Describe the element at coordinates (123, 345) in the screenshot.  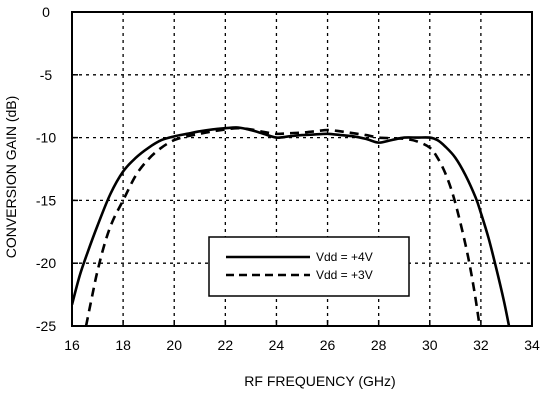
I see `x-tick-label: 18` at that location.